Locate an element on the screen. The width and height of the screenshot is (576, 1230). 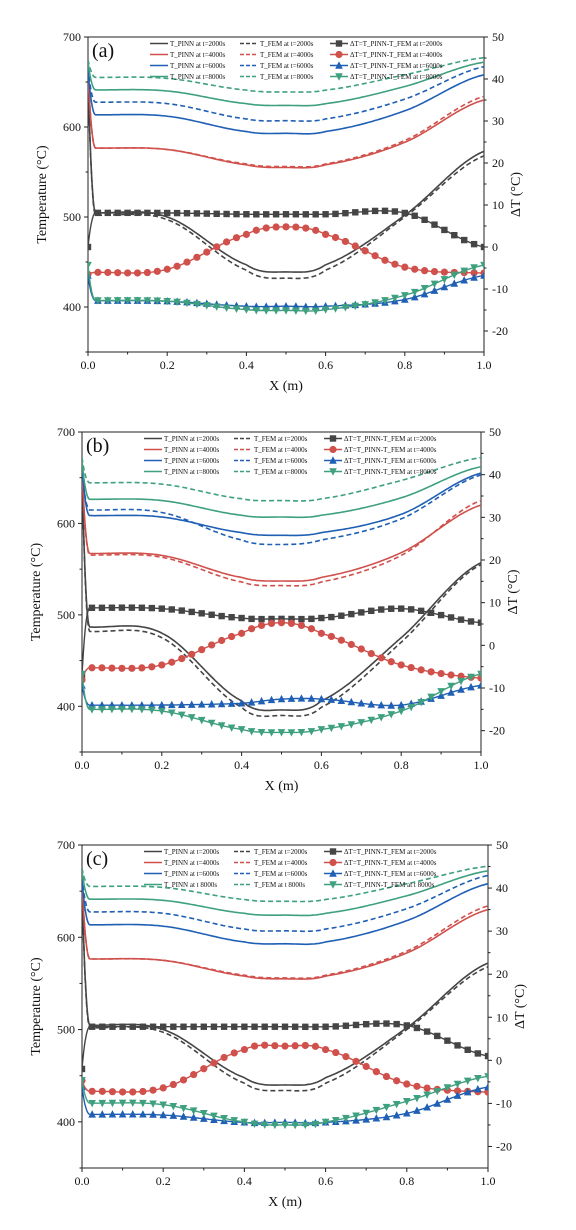
legend-entry: T_FEM at t=6000s is located at coordinates (281, 874).